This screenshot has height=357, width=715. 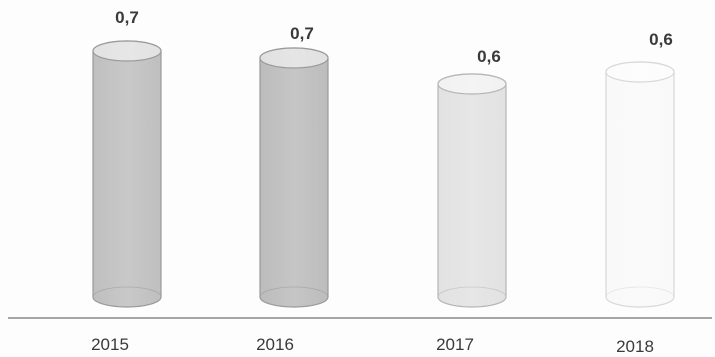 I want to click on category-label-2016: 2016, so click(x=275, y=344).